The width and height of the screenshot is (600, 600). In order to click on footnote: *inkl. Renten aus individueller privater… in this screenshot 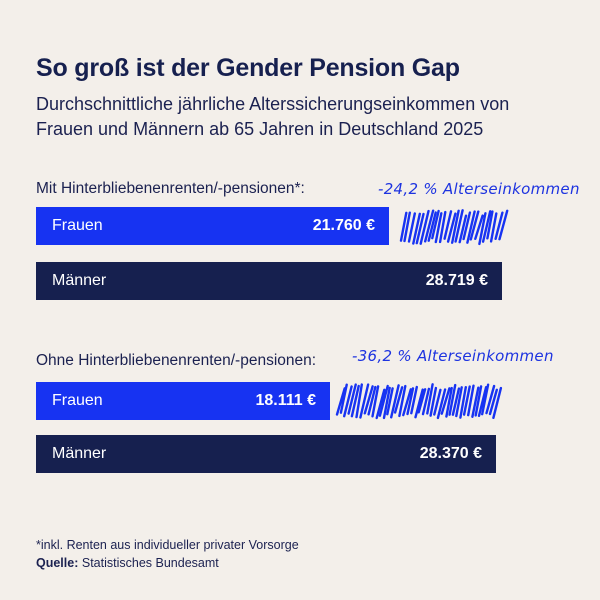, I will do `click(167, 545)`.